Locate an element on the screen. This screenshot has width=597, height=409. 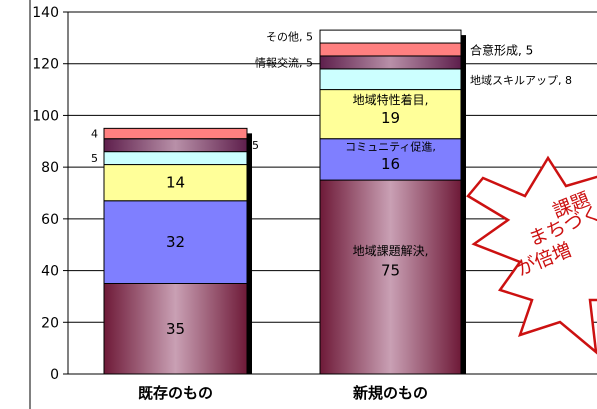
y-tick-label: 120 is located at coordinates (45, 65).